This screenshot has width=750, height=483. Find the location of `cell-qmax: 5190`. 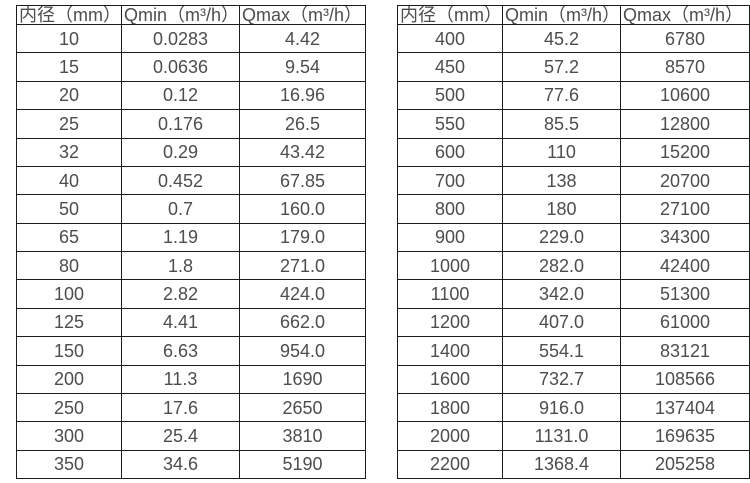

cell-qmax: 5190 is located at coordinates (302, 464).